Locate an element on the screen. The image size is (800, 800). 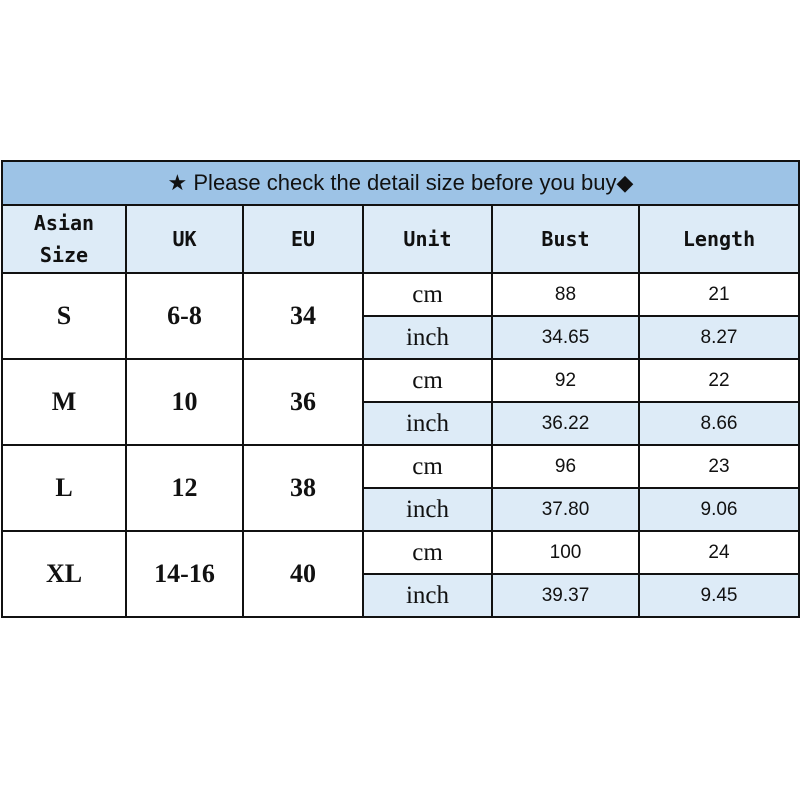
uk-size-cell: 6-8 is located at coordinates (184, 316).